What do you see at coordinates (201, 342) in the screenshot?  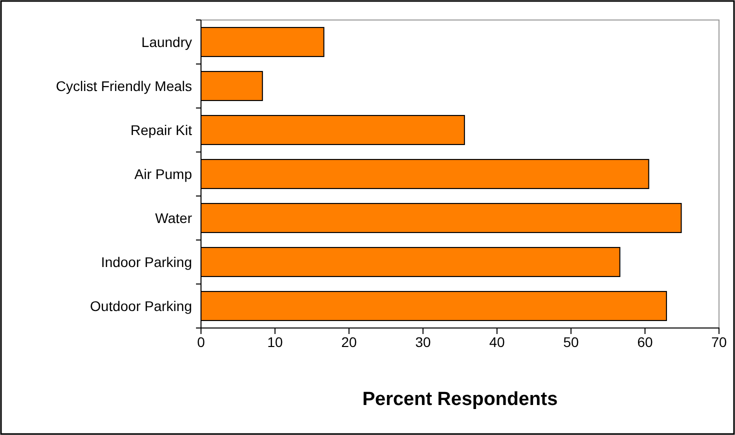 I see `x-tick-label: 0` at bounding box center [201, 342].